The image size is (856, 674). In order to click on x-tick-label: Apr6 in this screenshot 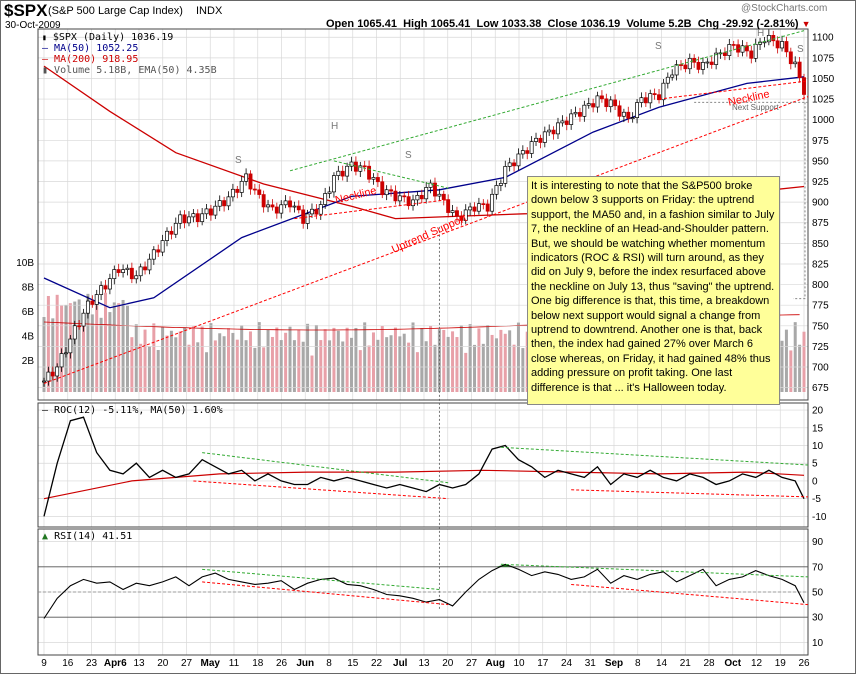, I will do `click(115, 663)`.